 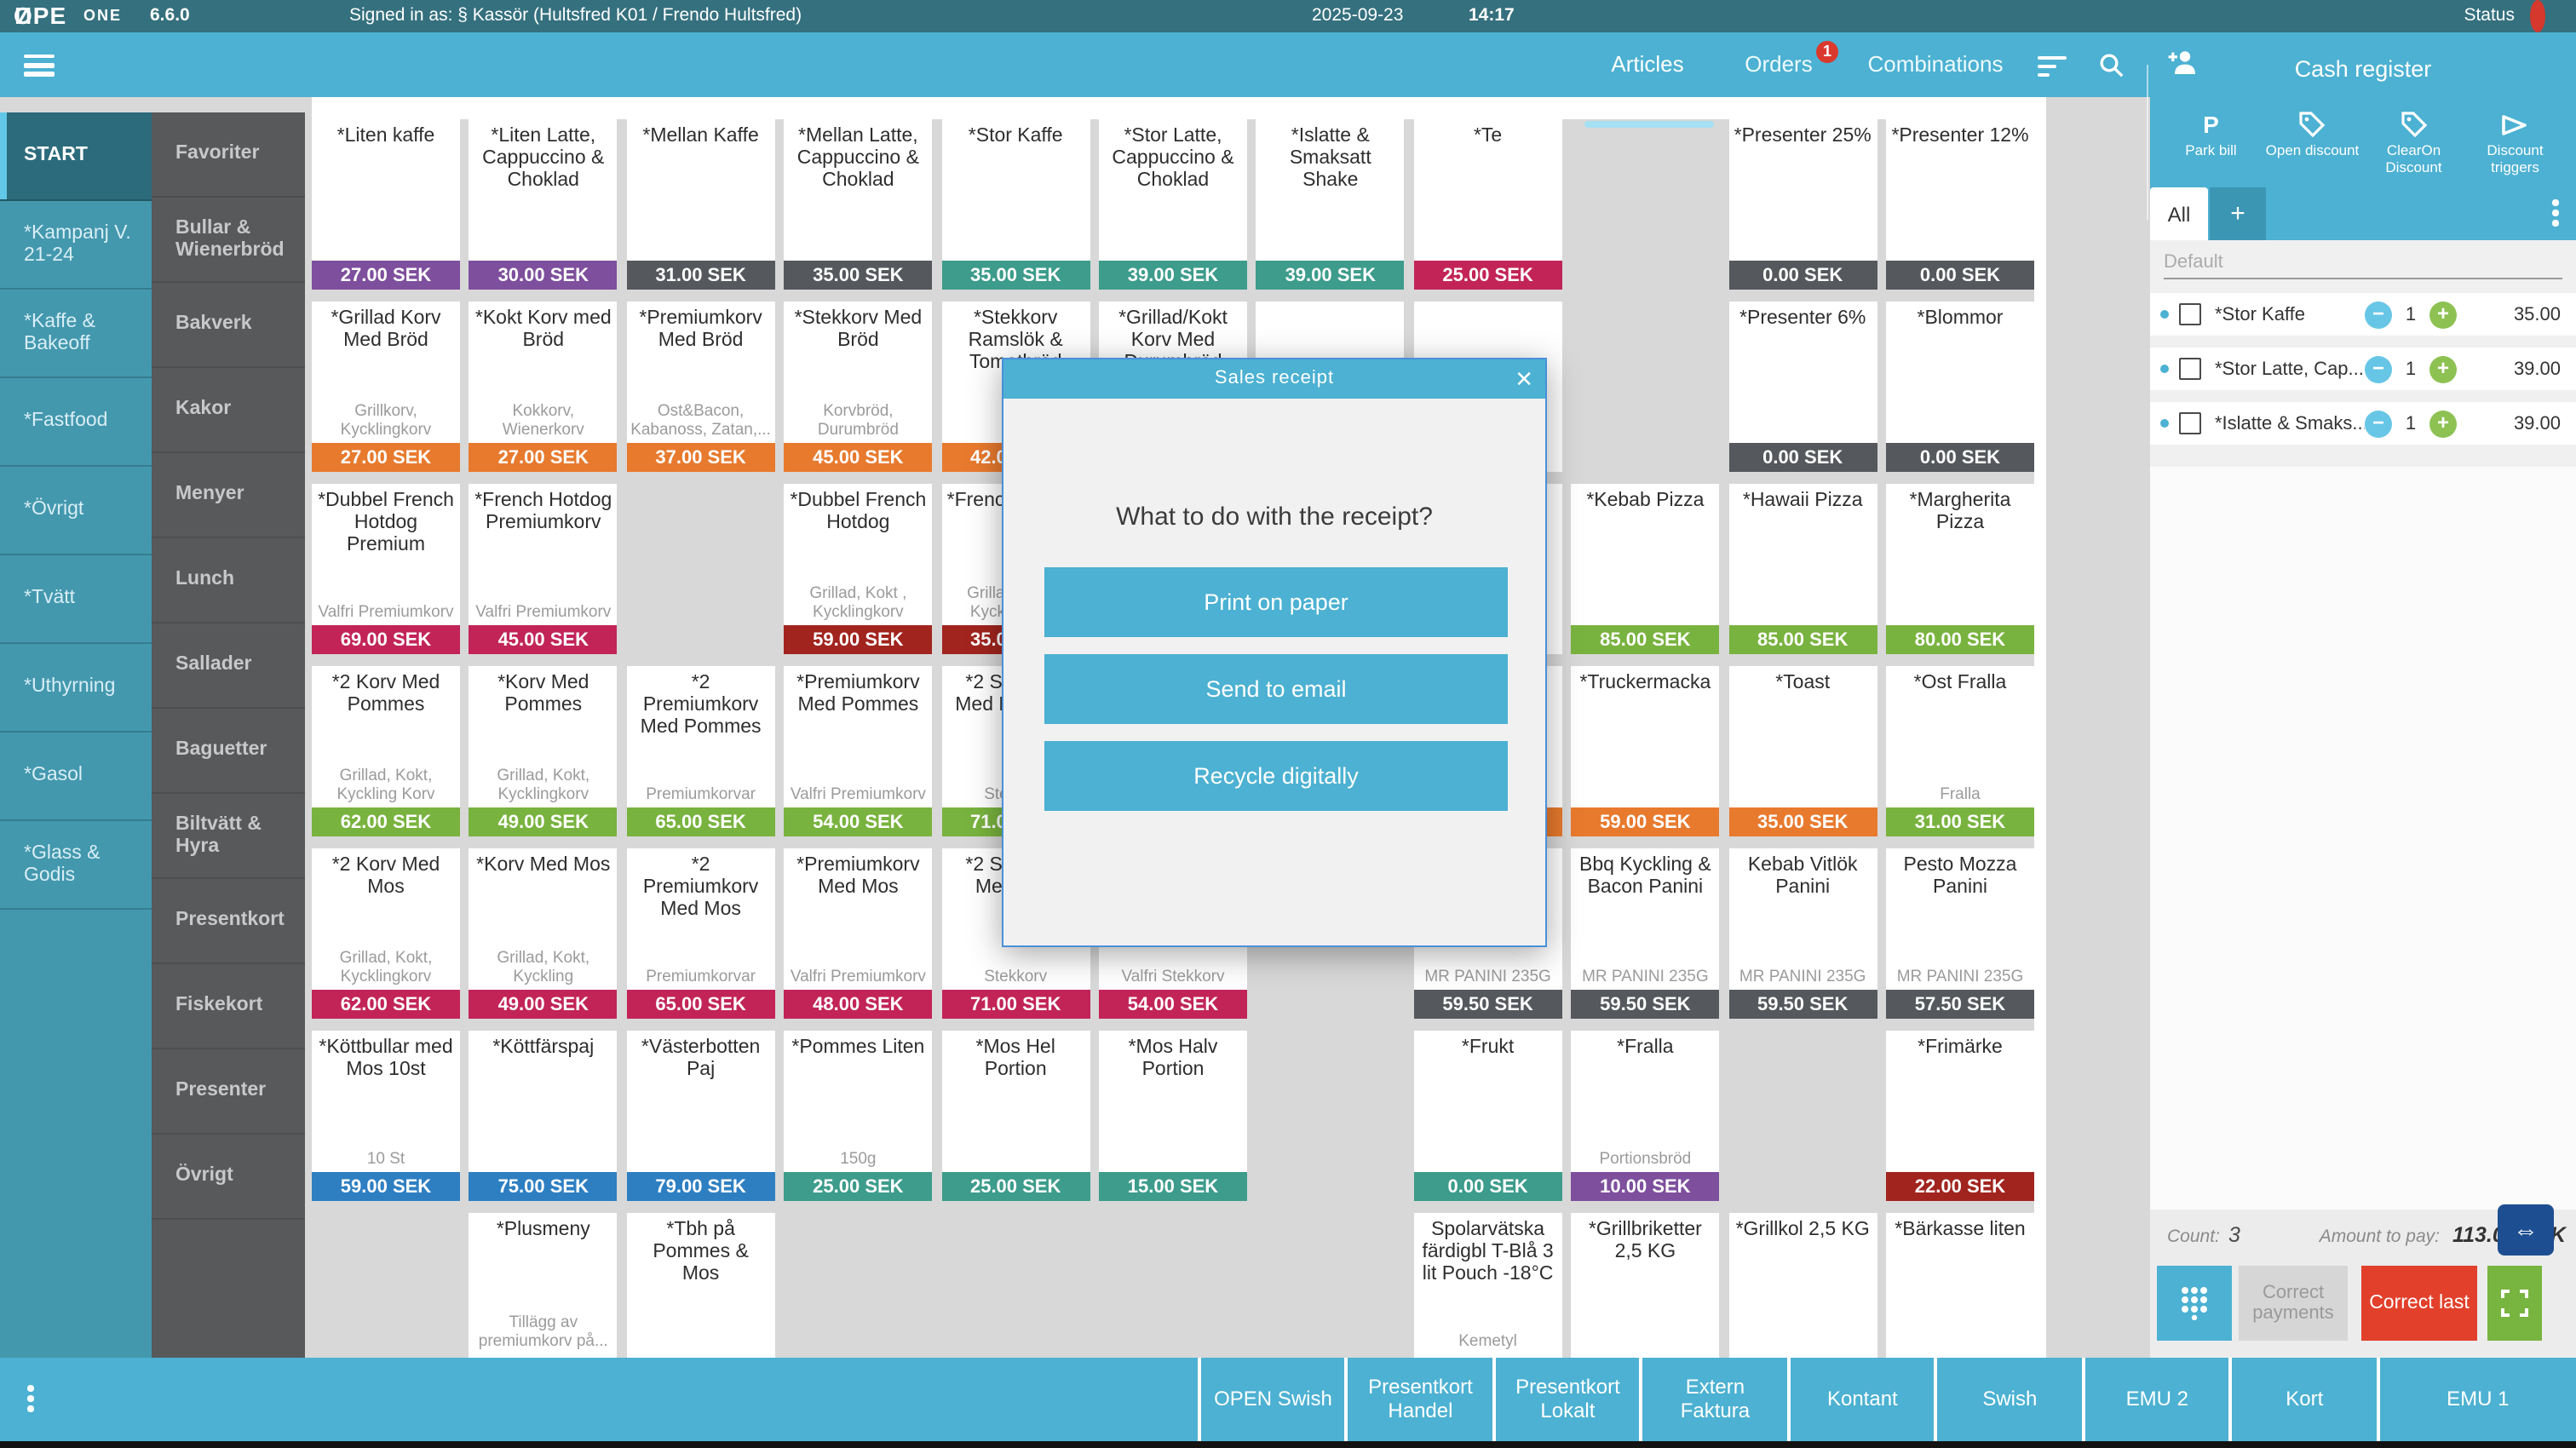 I want to click on sidebar-item-presentkort: Presentkort, so click(x=229, y=921).